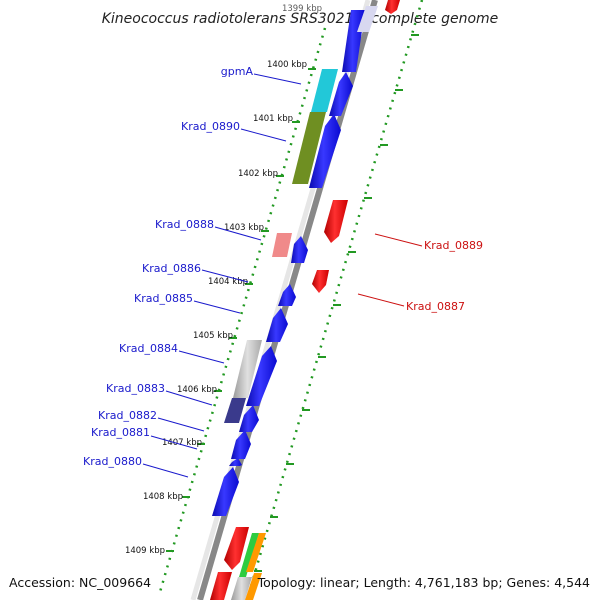 The image size is (600, 600). What do you see at coordinates (197, 390) in the screenshot?
I see `kbp-label: 1406 kbp` at bounding box center [197, 390].